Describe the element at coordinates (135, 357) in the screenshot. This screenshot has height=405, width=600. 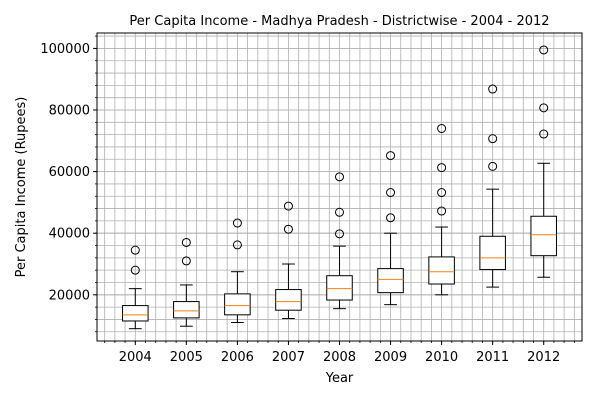
I see `x-tick-label: 2004` at that location.